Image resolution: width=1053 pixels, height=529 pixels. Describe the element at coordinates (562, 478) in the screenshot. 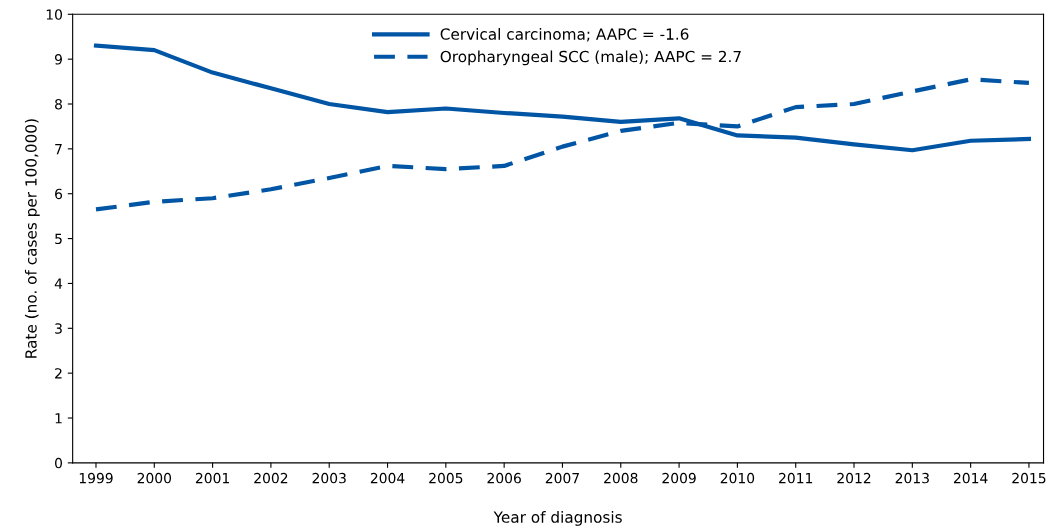

I see `x-tick-label: 2007` at that location.